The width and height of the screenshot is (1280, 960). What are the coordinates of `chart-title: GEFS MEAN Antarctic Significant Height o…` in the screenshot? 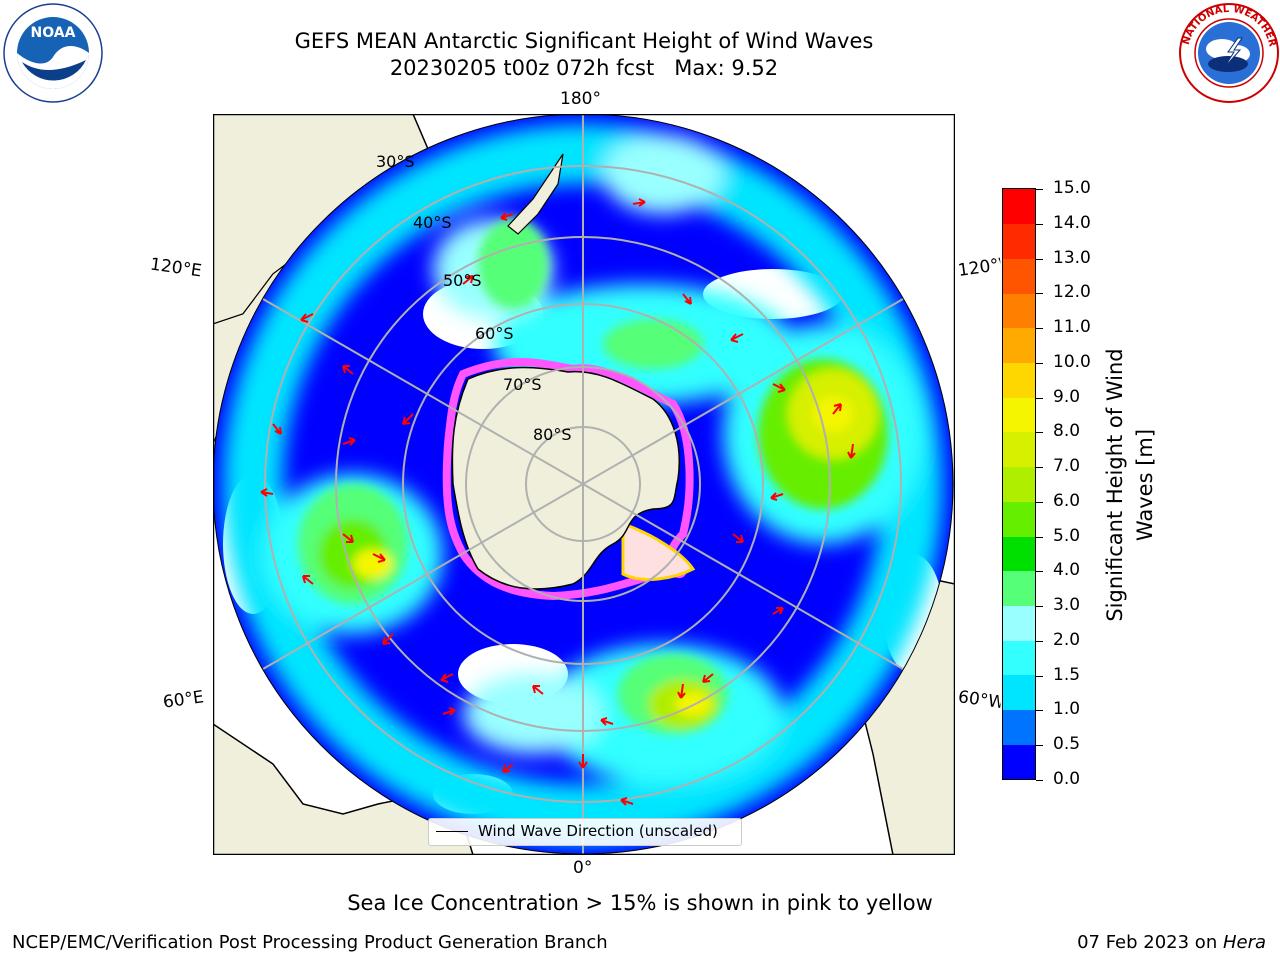 It's located at (584, 41).